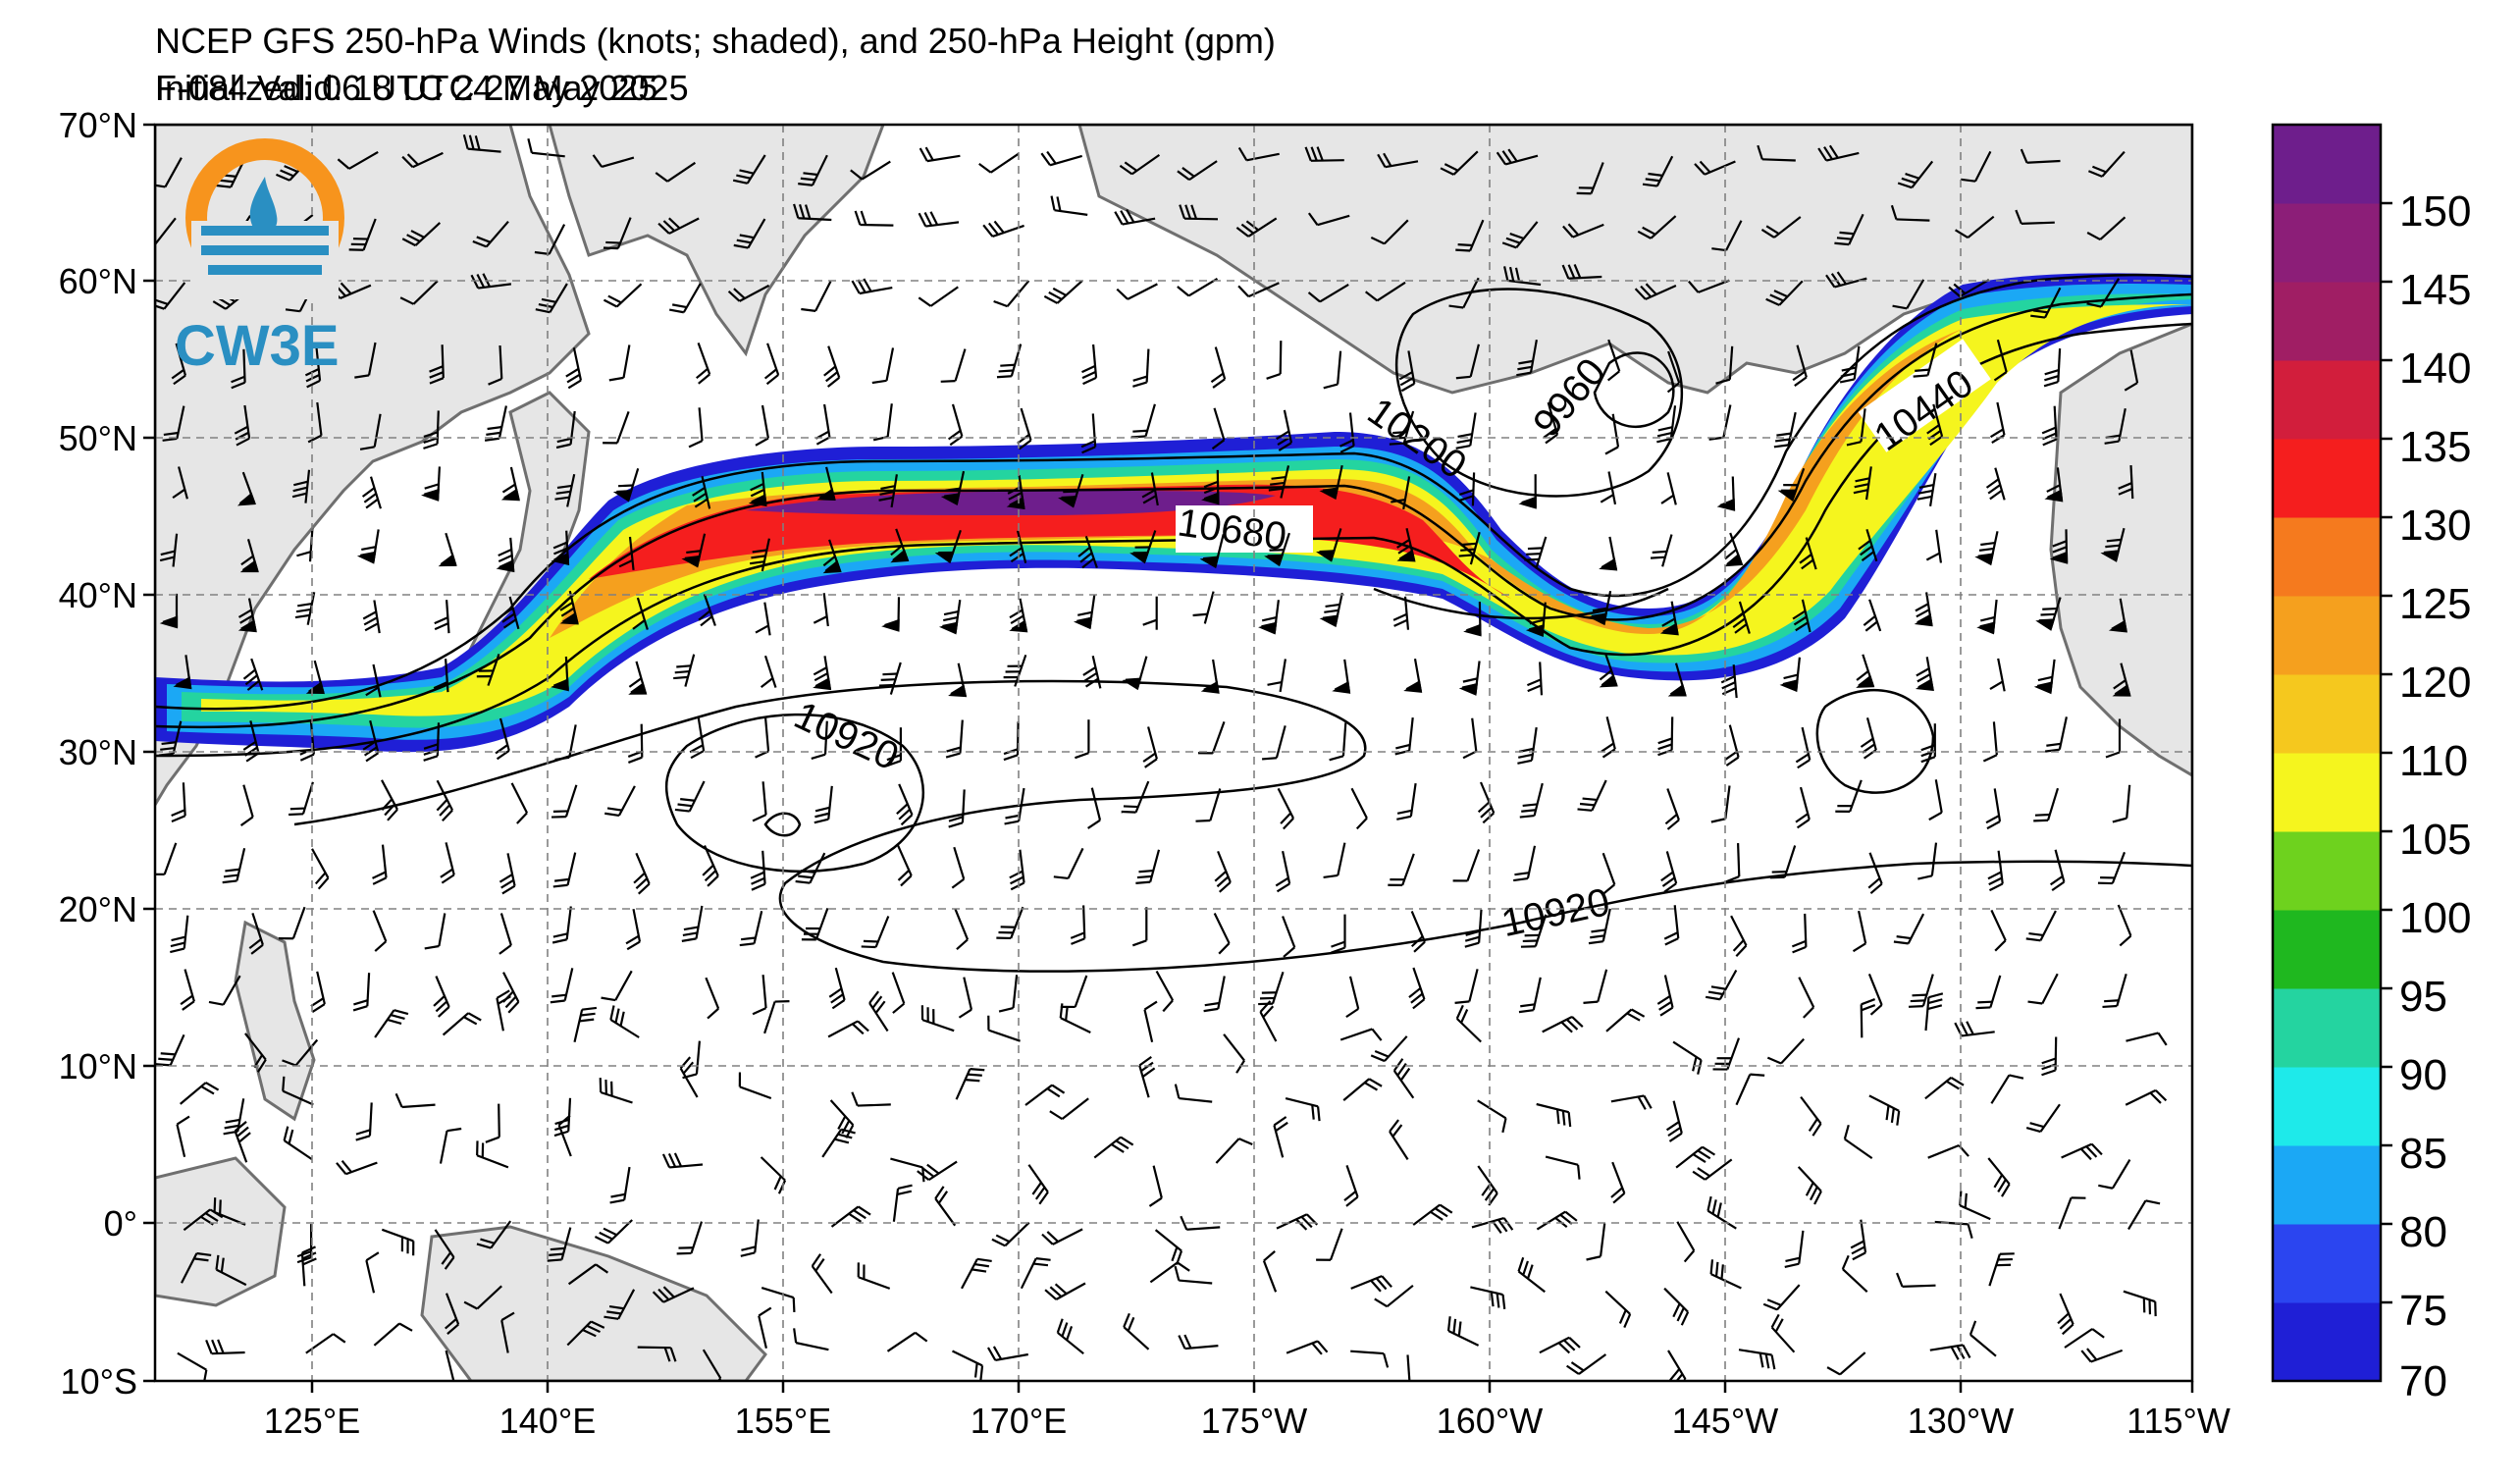 The width and height of the screenshot is (2520, 1483). Describe the element at coordinates (2433, 761) in the screenshot. I see `colorbar-label: 110` at that location.